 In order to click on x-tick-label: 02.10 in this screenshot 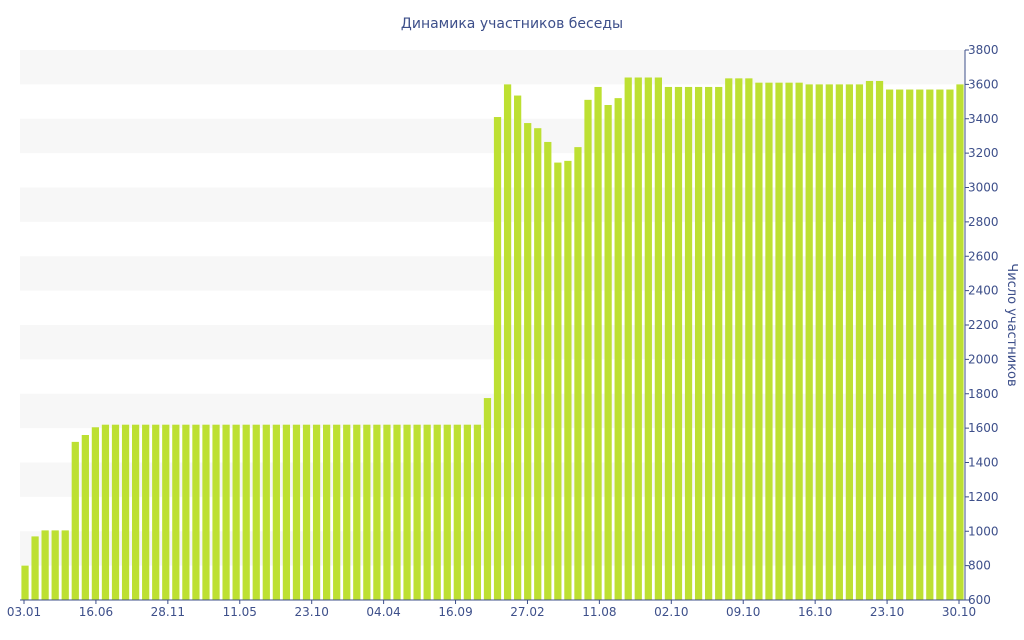, I will do `click(671, 612)`.